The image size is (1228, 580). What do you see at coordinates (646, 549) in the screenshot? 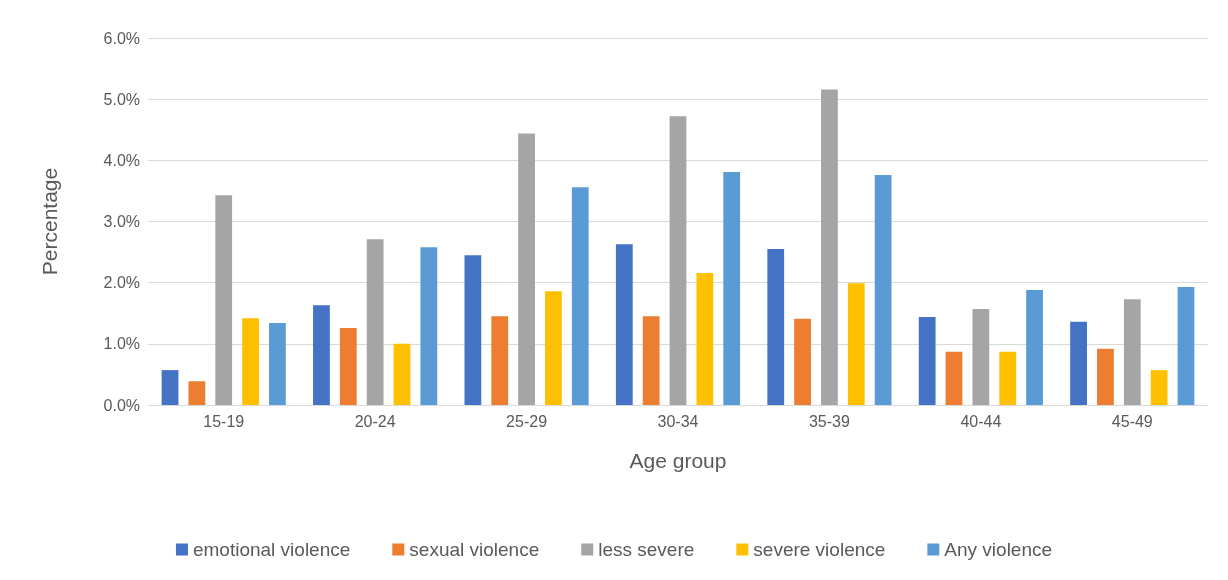
I see `legend-label: less severe` at bounding box center [646, 549].